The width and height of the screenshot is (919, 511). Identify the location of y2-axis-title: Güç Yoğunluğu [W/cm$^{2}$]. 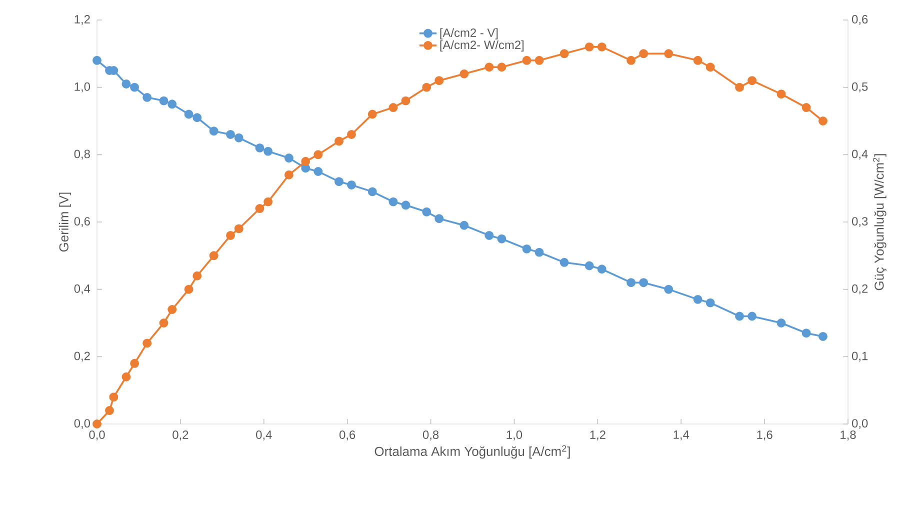
(879, 222).